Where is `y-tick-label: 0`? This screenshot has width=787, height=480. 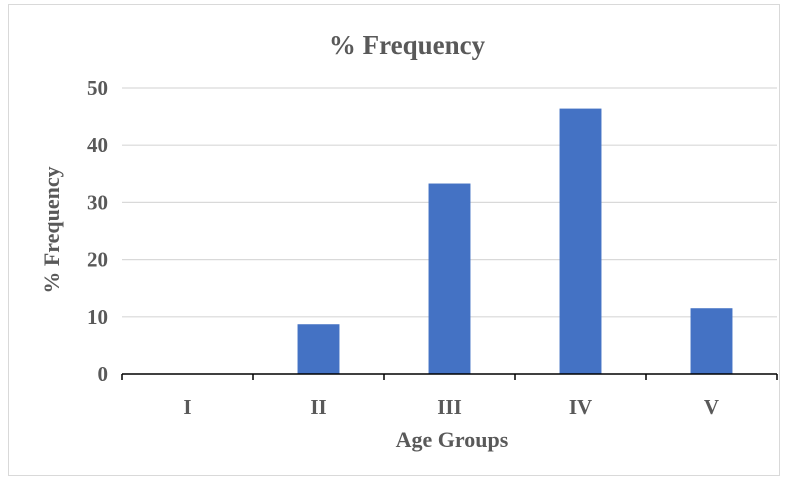
y-tick-label: 0 is located at coordinates (103, 374).